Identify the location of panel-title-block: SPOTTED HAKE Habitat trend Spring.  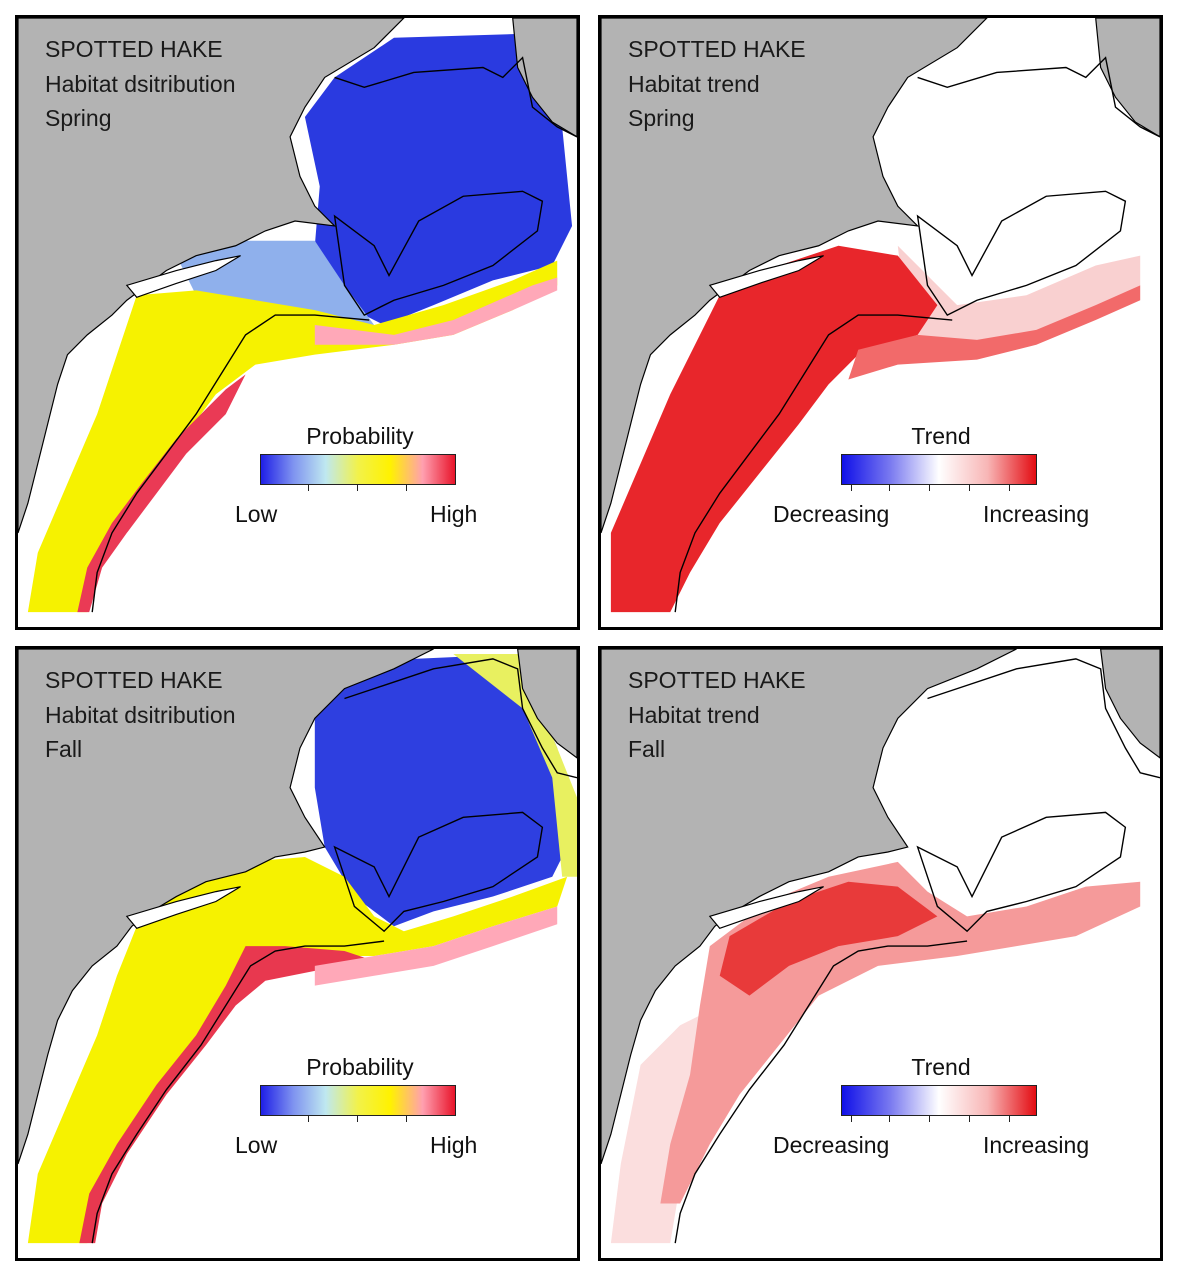
(717, 84).